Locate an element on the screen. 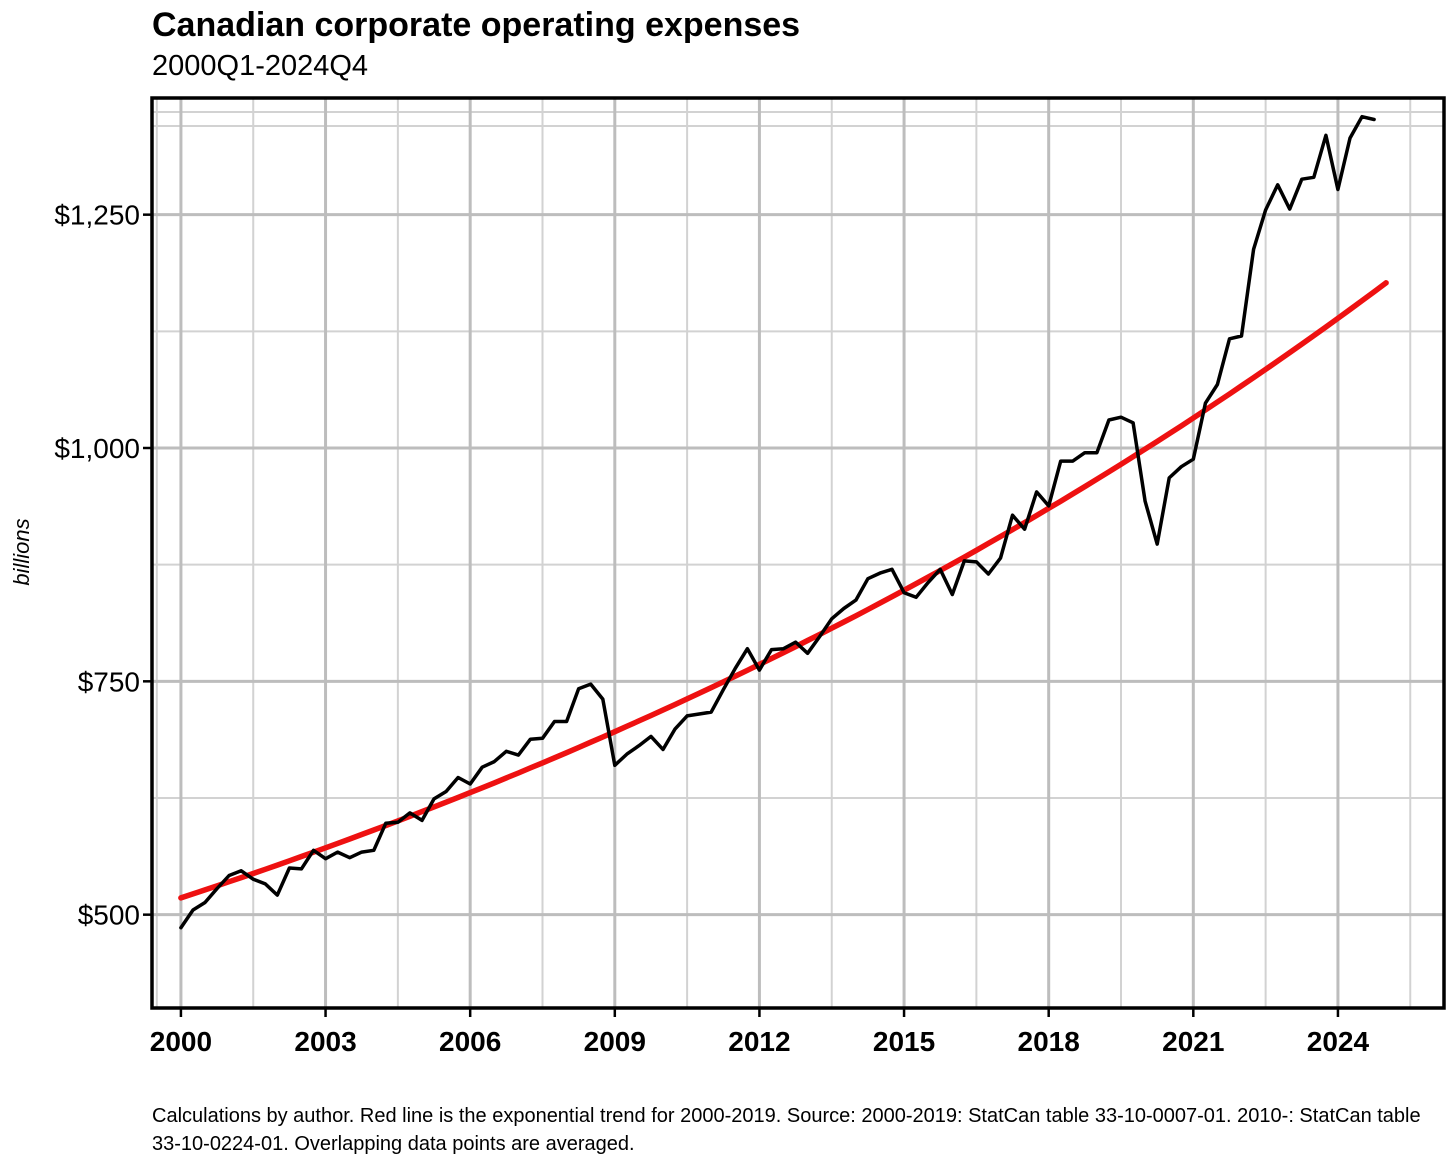  x-tick-label: 2009 is located at coordinates (615, 1041).